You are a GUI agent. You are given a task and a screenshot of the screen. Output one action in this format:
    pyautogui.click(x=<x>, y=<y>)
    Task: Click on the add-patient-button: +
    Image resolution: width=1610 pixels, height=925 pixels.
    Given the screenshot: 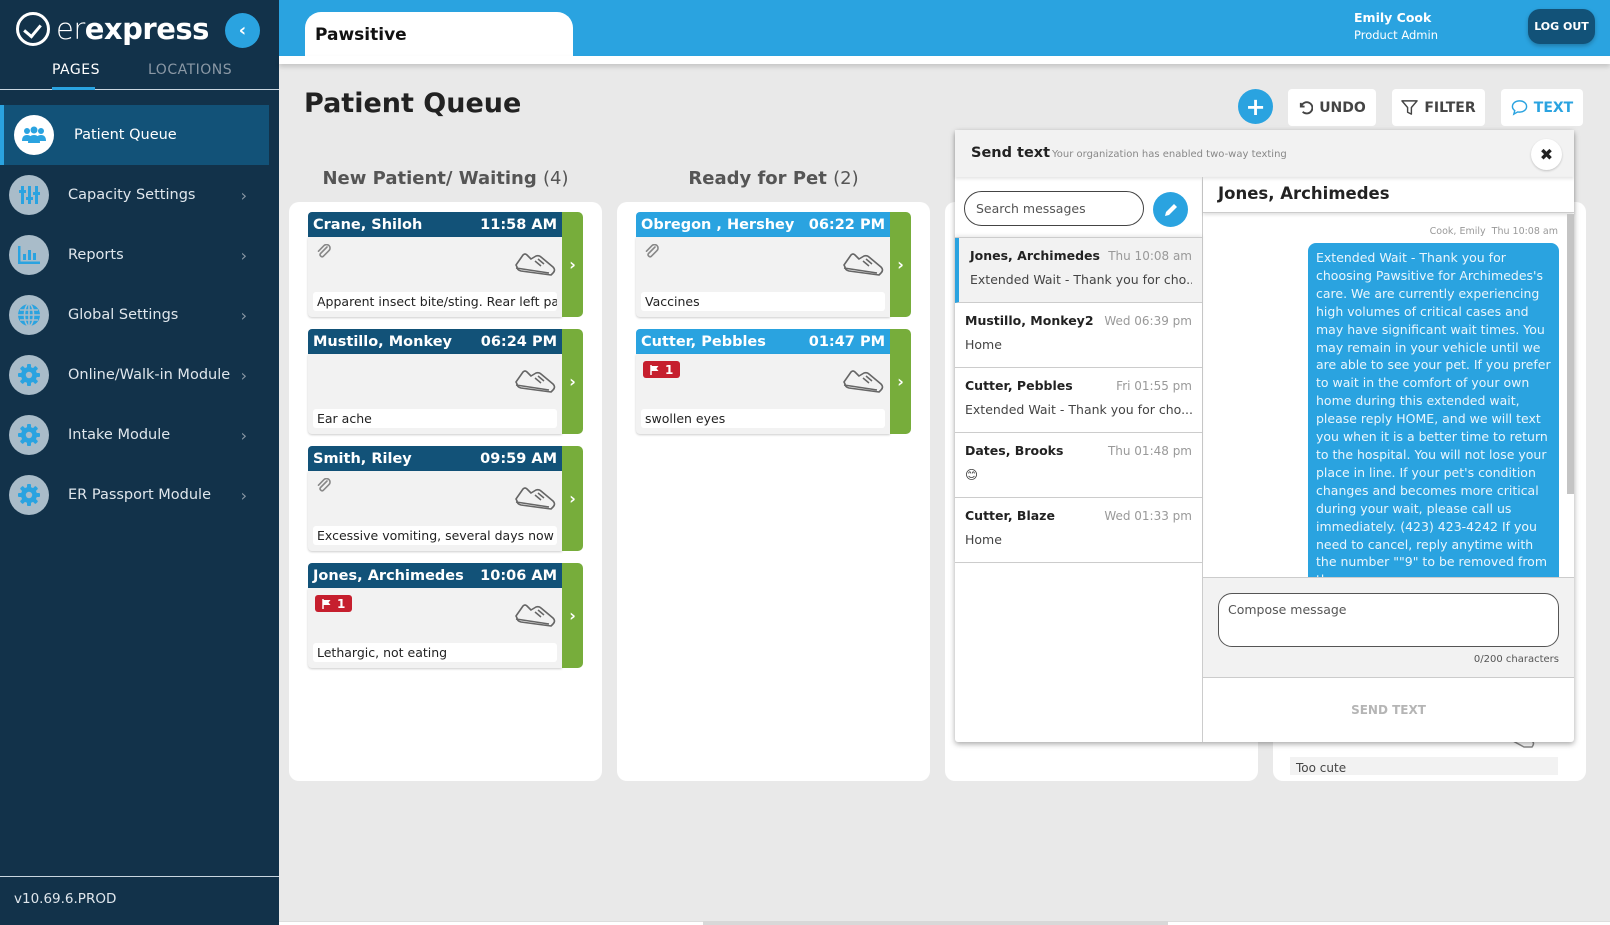 What is the action you would take?
    pyautogui.click(x=1255, y=106)
    